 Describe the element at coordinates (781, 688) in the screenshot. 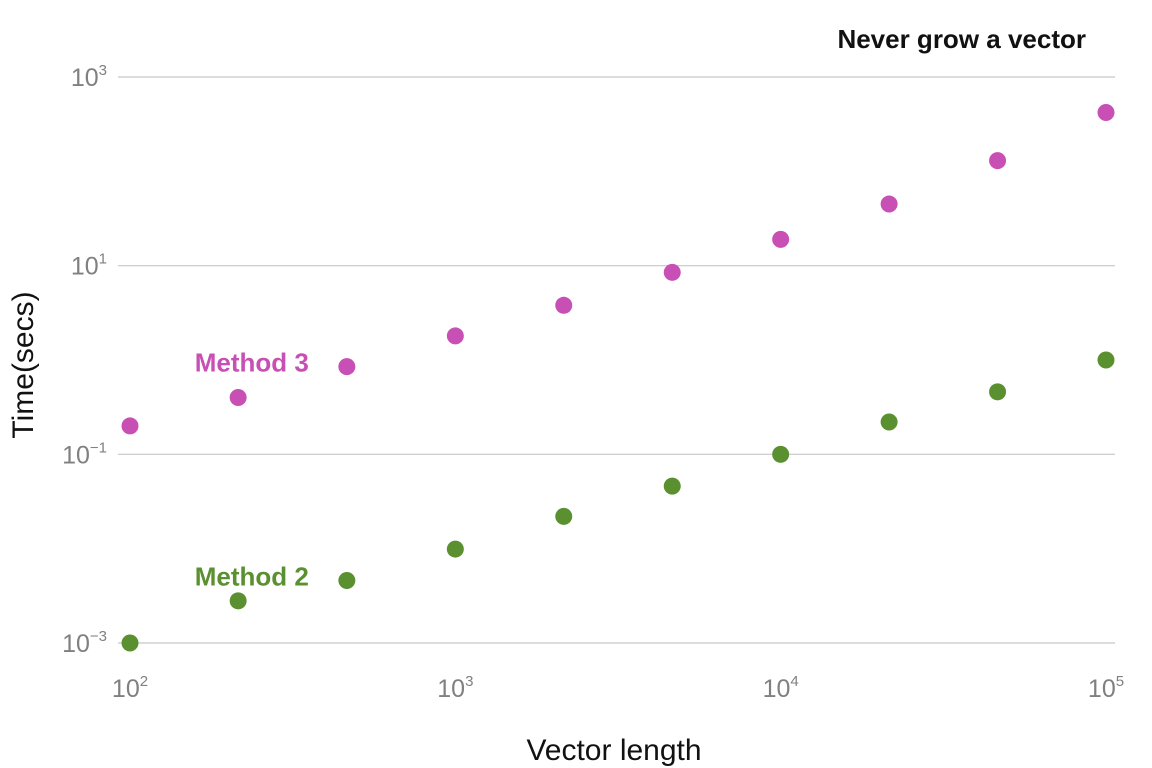

I see `x-tick-label: 10⁴` at that location.